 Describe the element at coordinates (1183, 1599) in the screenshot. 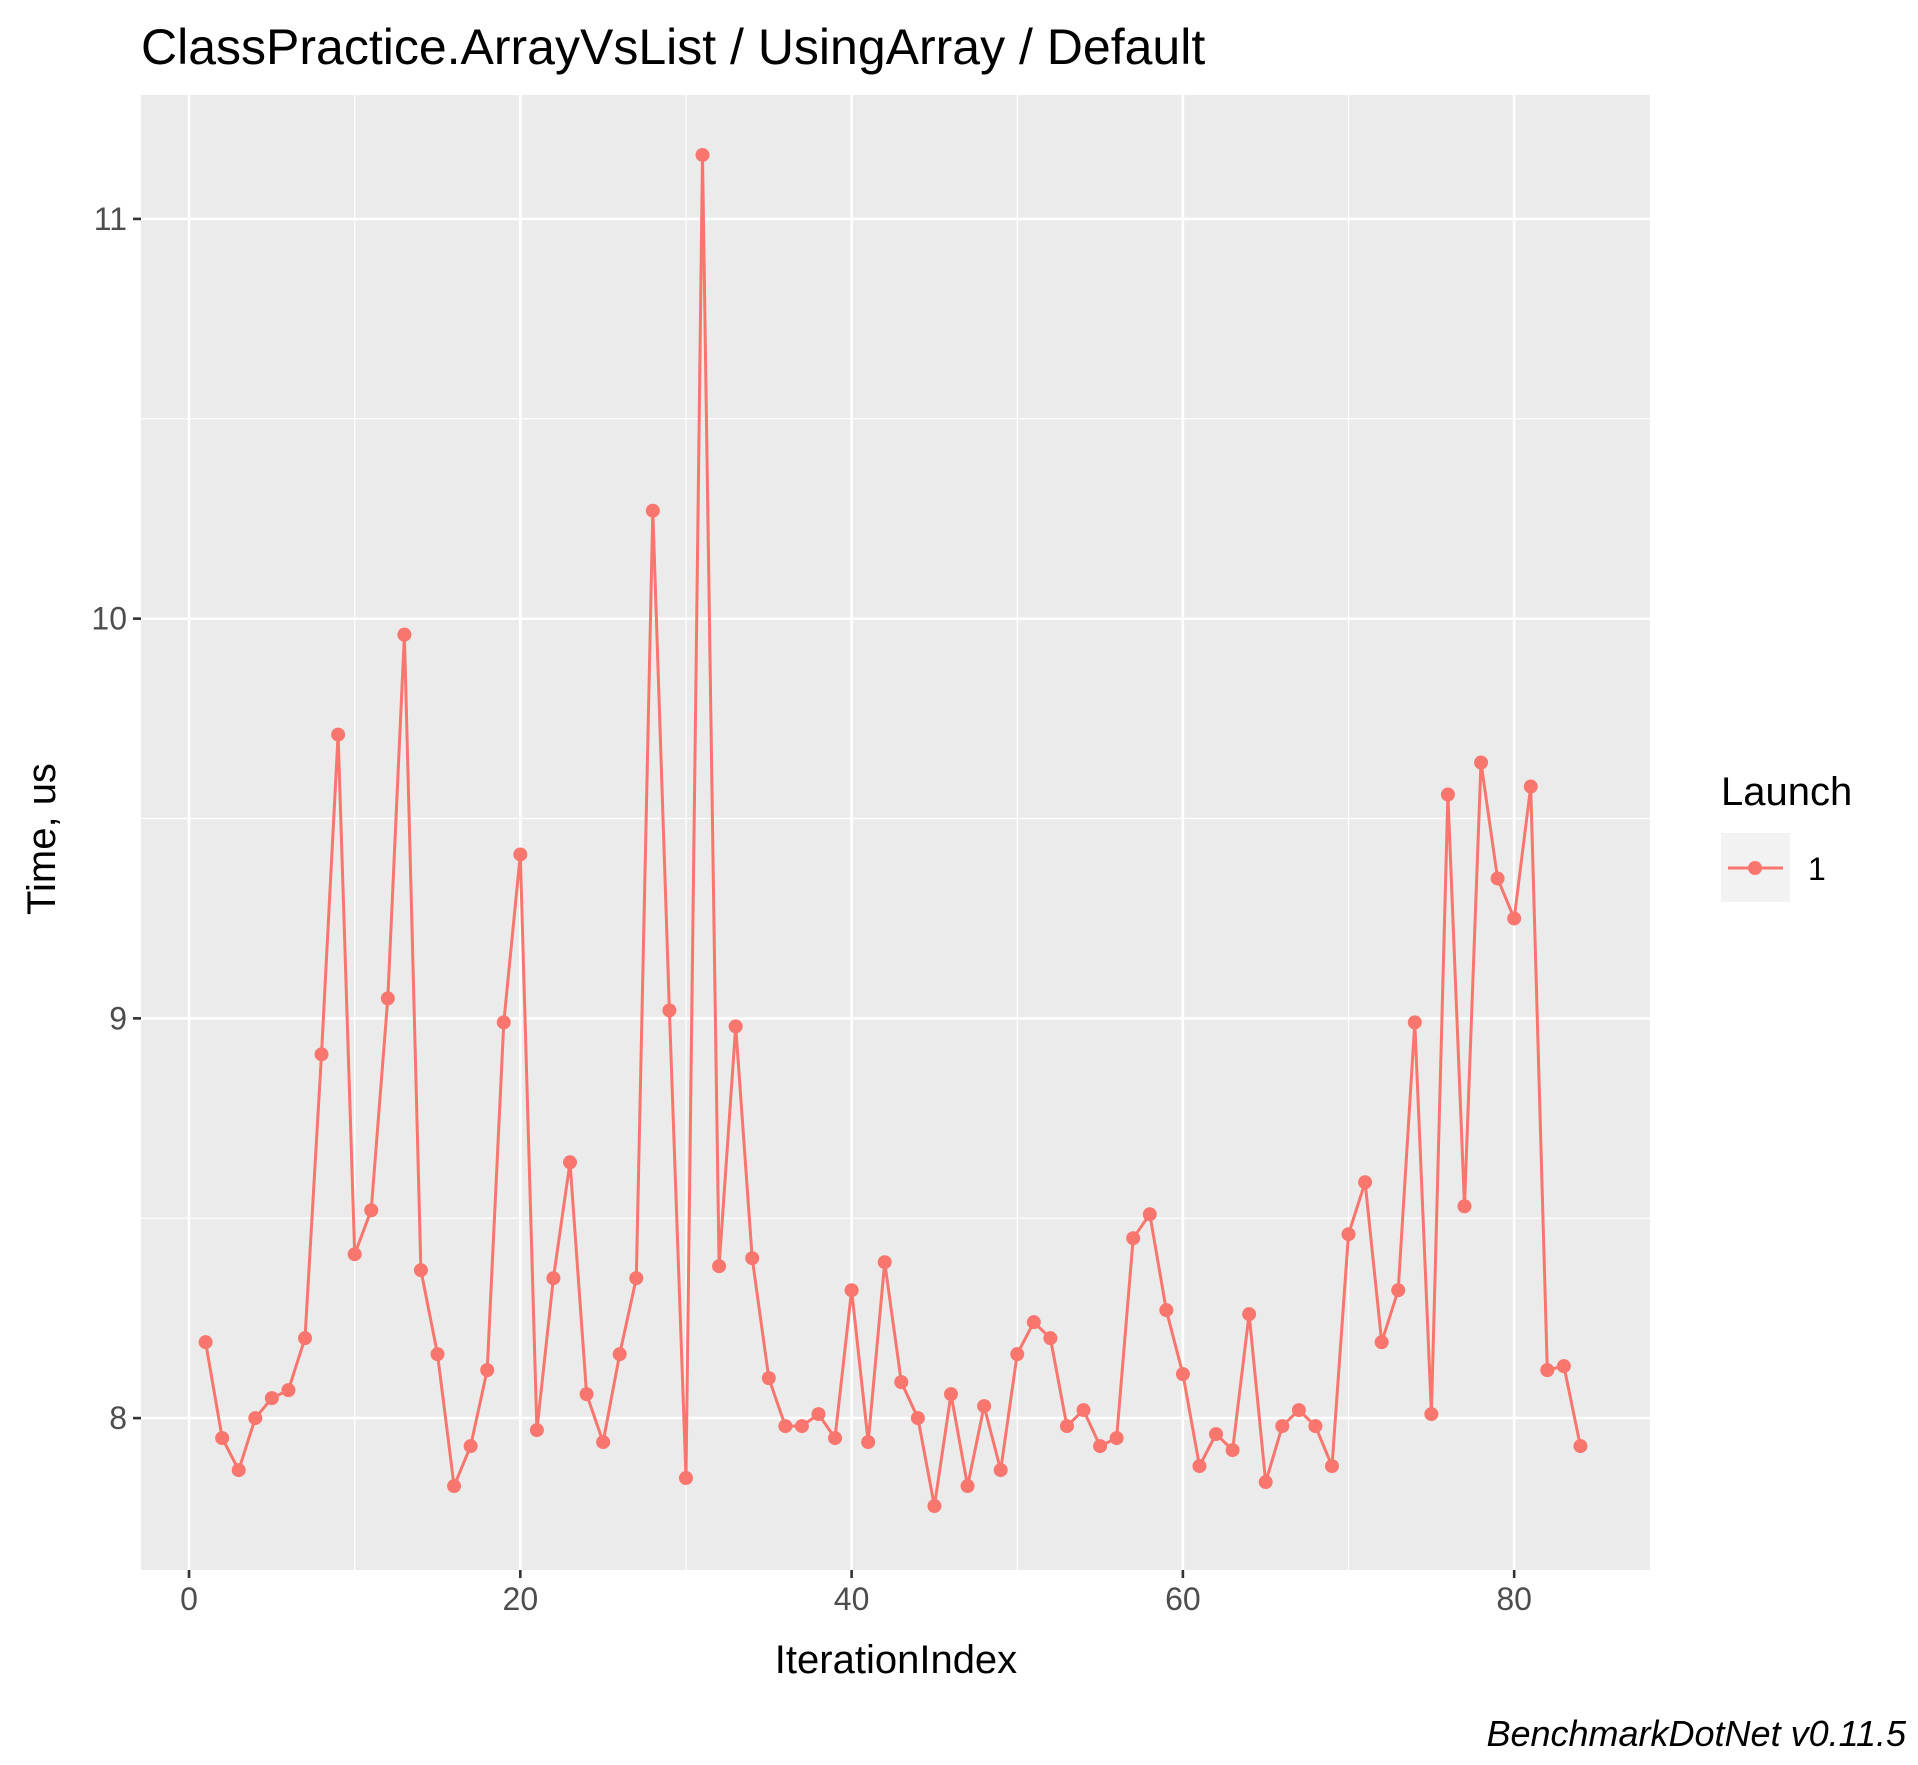

I see `x-tick-label: 60` at that location.